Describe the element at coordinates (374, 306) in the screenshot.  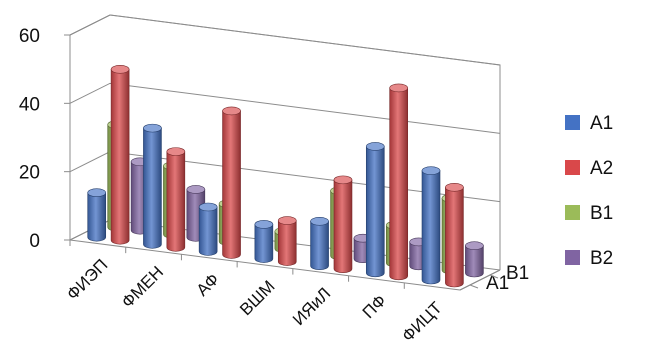
I see `x-tick-label: ПФ` at that location.